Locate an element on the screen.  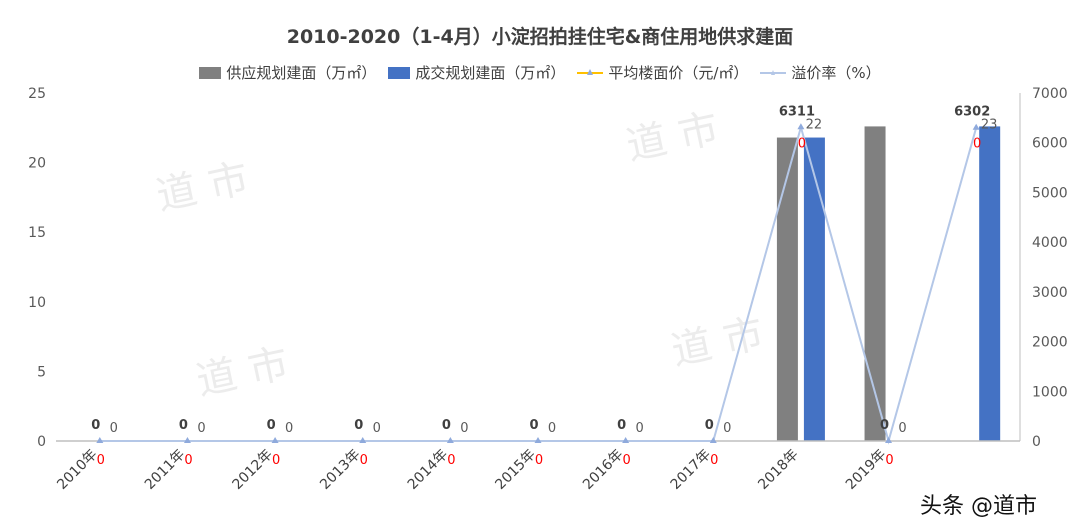
legend-label: 溢价率（%） is located at coordinates (836, 73).